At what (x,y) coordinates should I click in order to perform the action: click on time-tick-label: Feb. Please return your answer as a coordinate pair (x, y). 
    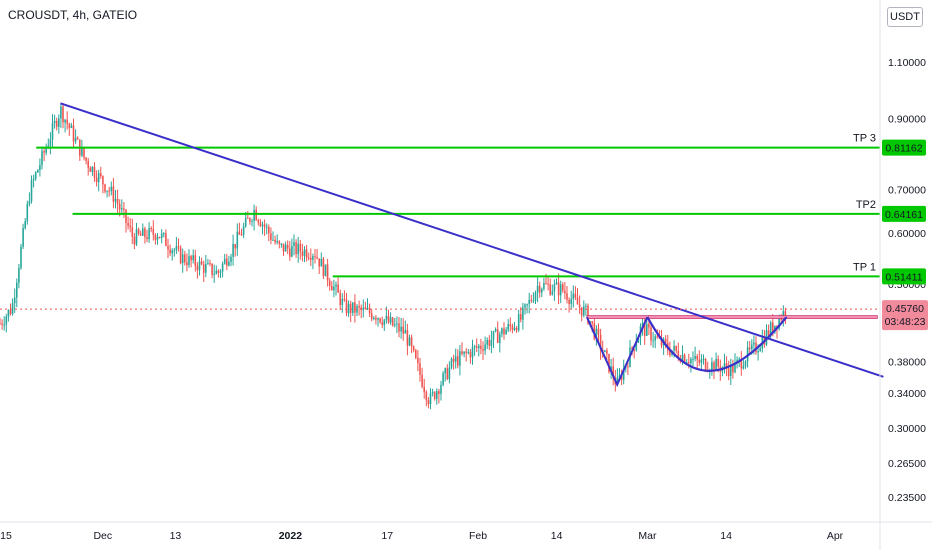
    Looking at the image, I should click on (478, 536).